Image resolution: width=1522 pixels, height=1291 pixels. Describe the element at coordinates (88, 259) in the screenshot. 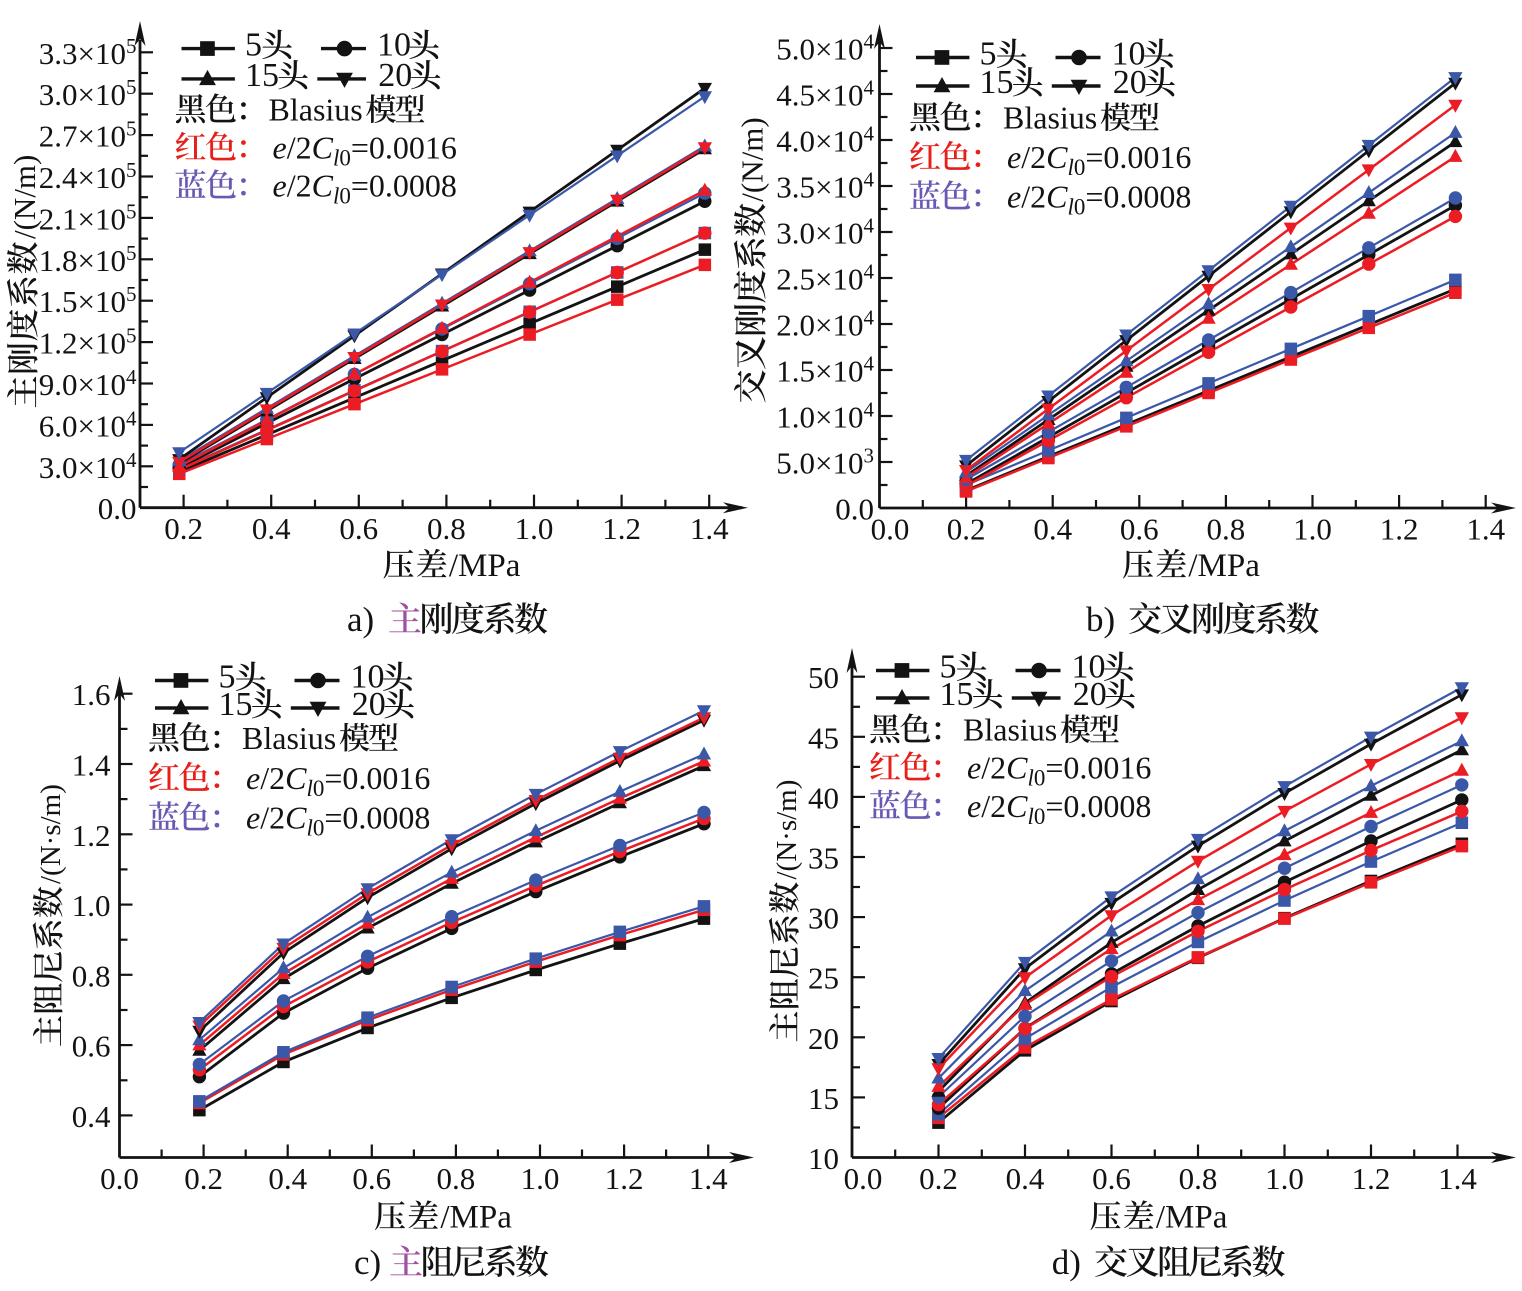

I see `svg-text: 1.8×10⁵` at that location.